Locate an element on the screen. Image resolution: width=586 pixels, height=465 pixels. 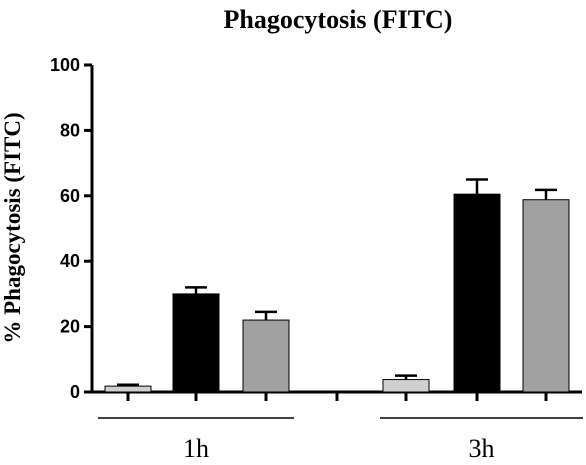
group-labels: 1h 3h is located at coordinates (340, 440).